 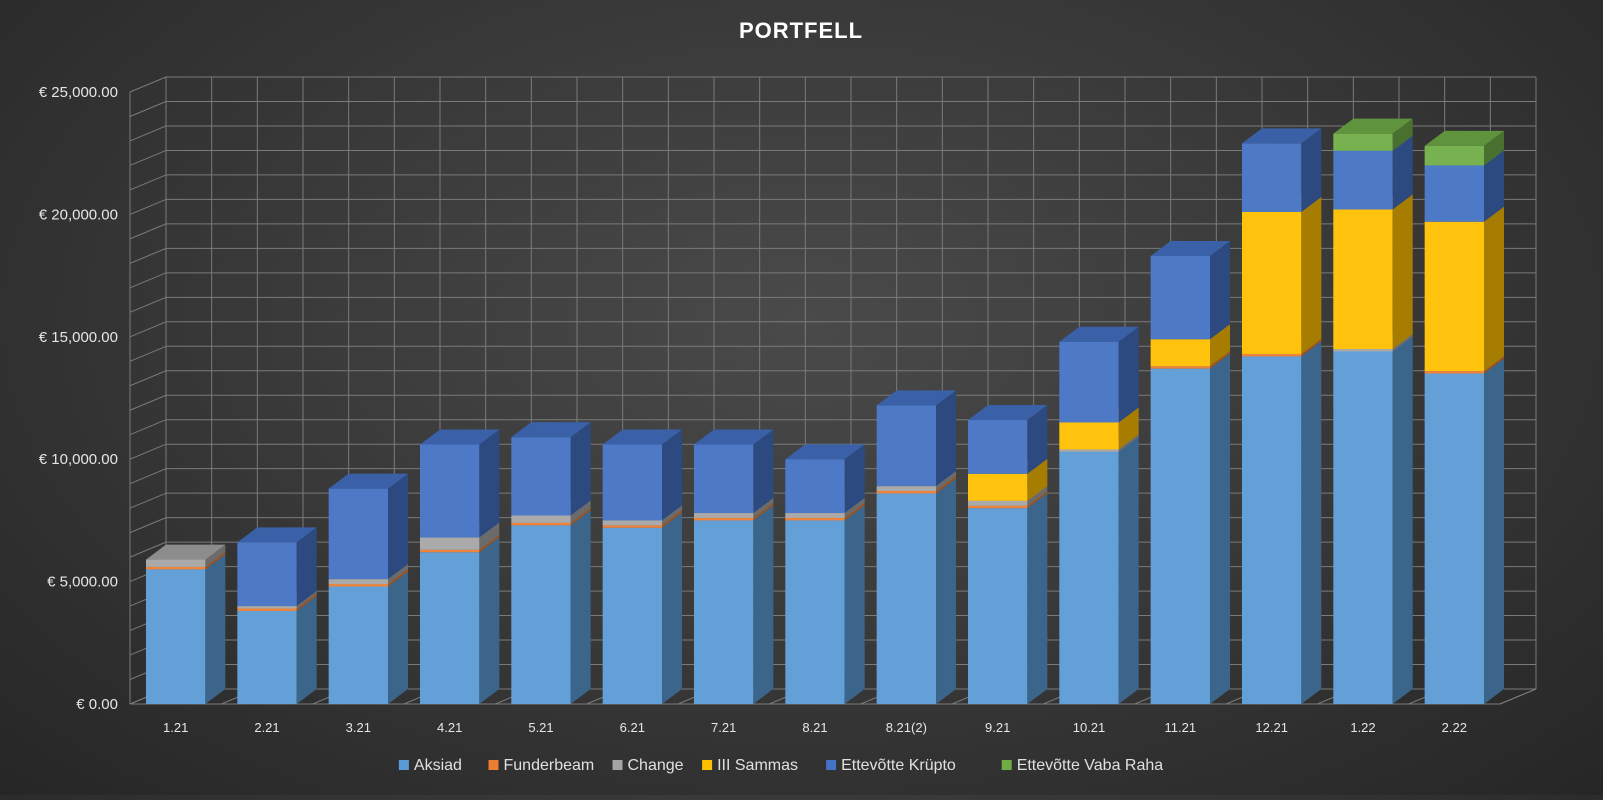 What do you see at coordinates (1271, 727) in the screenshot?
I see `x-tick-label: 12.21` at bounding box center [1271, 727].